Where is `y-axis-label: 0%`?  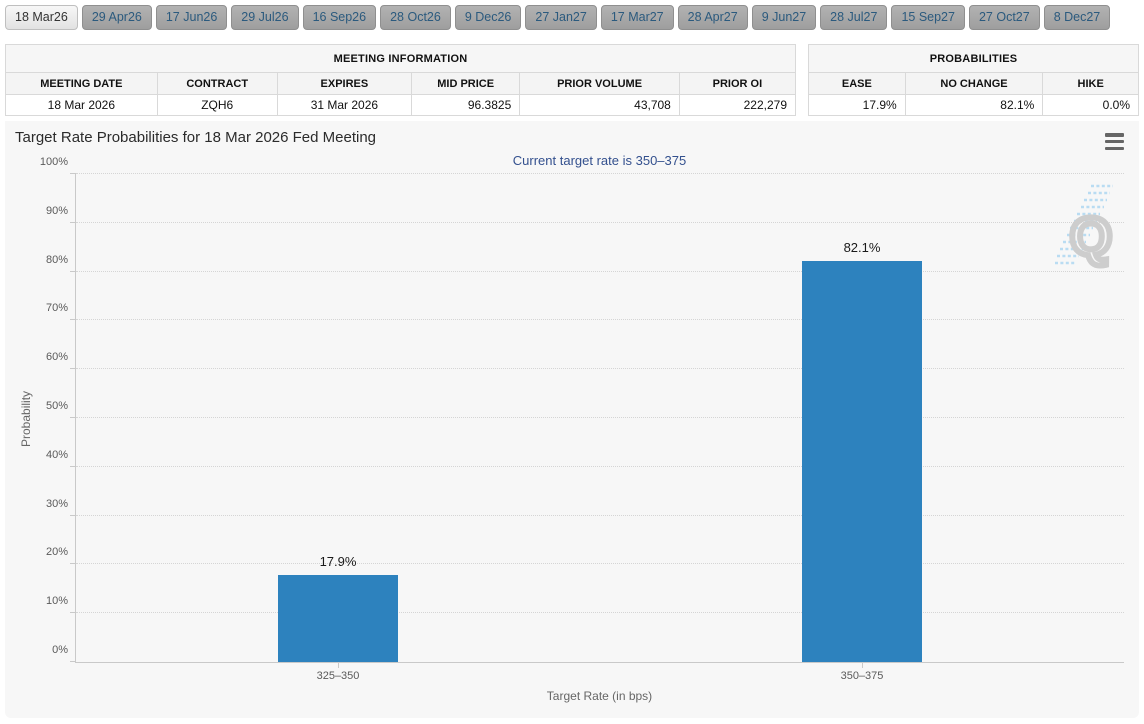 y-axis-label: 0% is located at coordinates (60, 650).